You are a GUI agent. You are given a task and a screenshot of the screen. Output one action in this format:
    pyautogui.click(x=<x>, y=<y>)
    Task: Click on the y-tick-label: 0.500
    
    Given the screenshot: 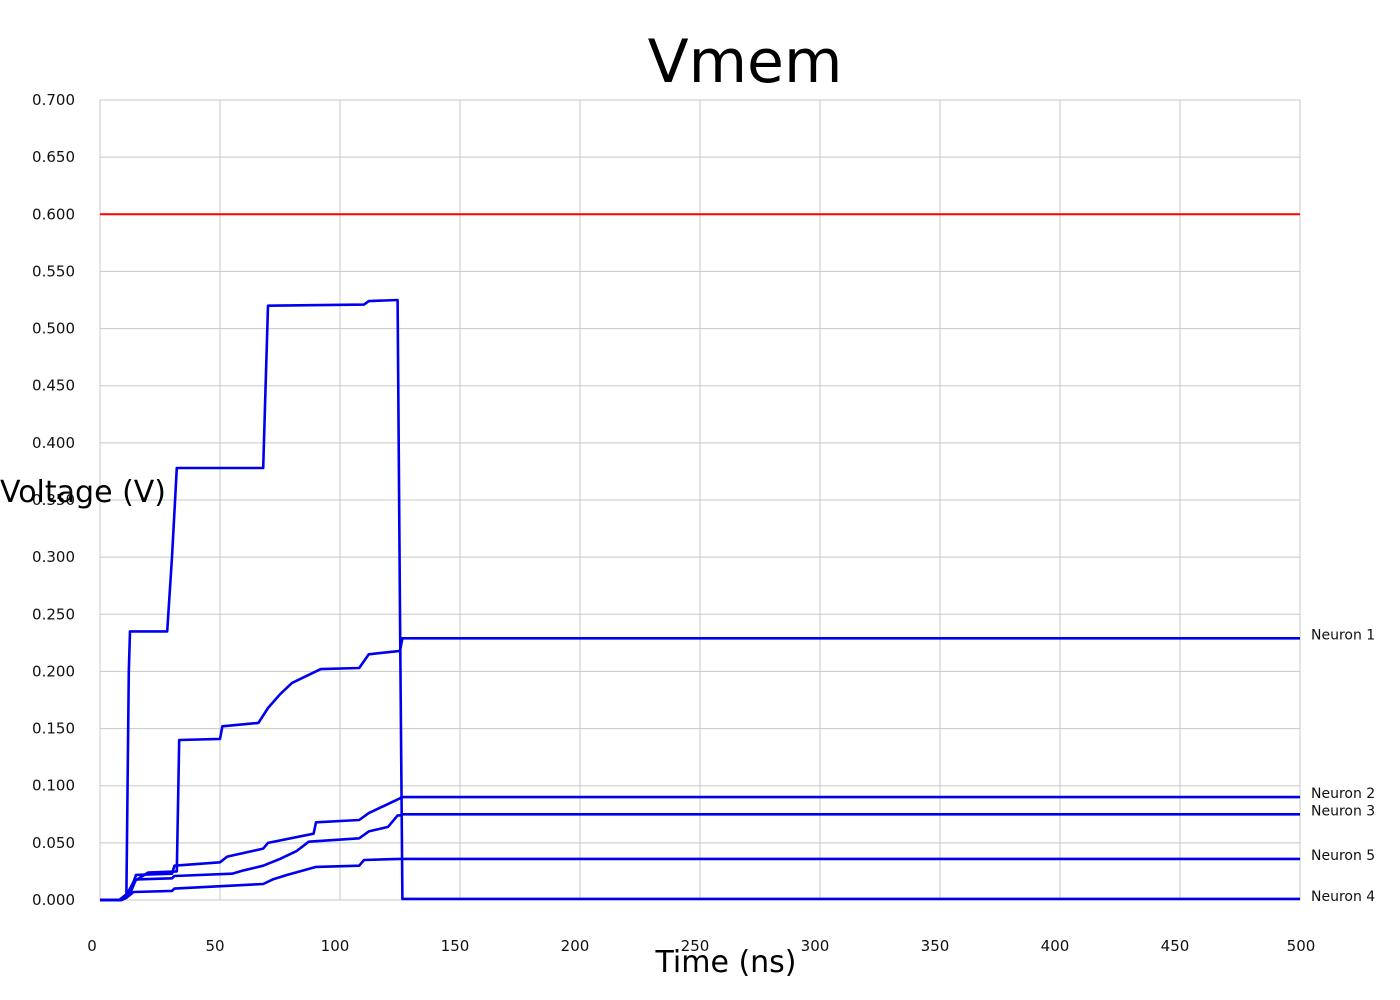 What is the action you would take?
    pyautogui.click(x=53, y=329)
    